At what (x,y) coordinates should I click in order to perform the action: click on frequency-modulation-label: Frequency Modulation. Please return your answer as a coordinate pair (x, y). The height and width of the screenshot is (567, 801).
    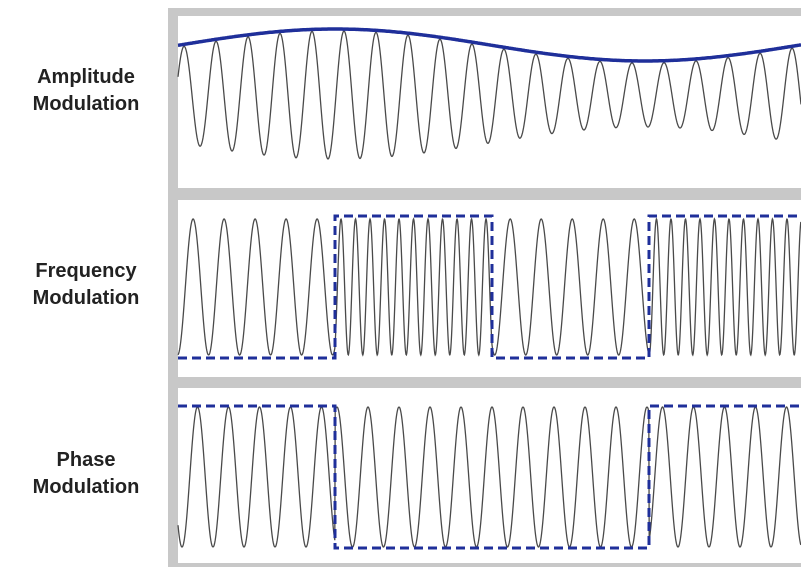
    Looking at the image, I should click on (86, 285).